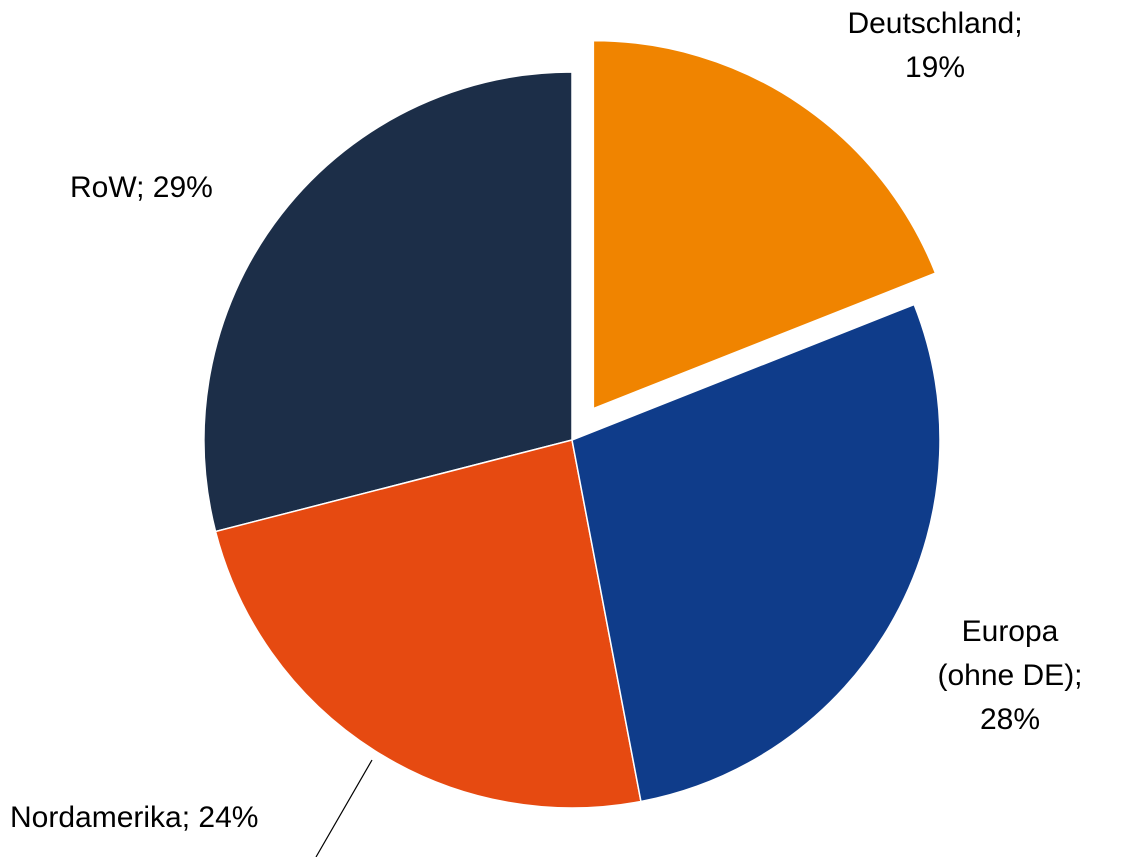 The image size is (1131, 857). Describe the element at coordinates (1010, 675) in the screenshot. I see `data-label: Europa (ohne DE); 28%` at that location.